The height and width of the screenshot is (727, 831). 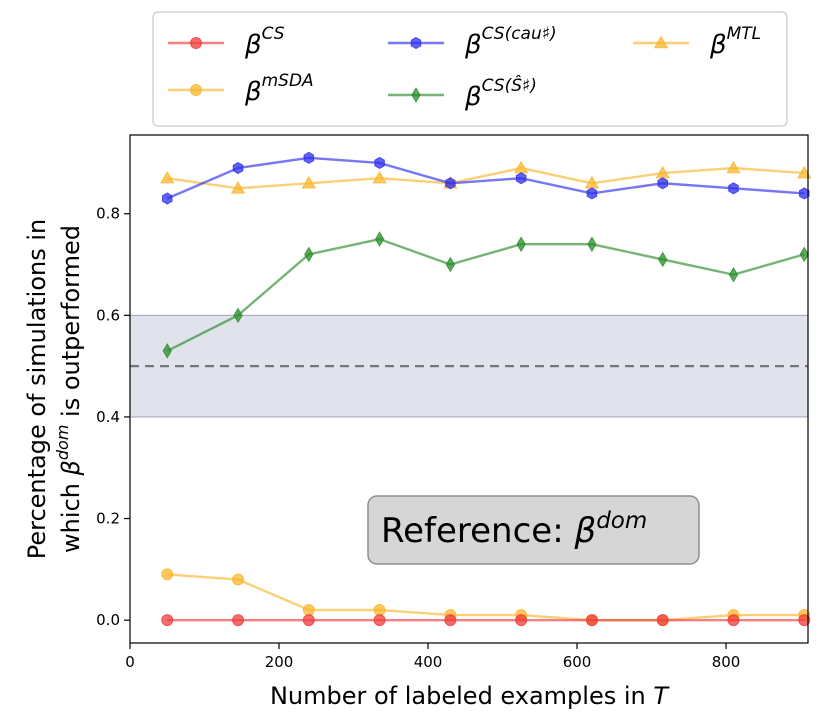 I want to click on x-tick-label: 400, so click(x=428, y=662).